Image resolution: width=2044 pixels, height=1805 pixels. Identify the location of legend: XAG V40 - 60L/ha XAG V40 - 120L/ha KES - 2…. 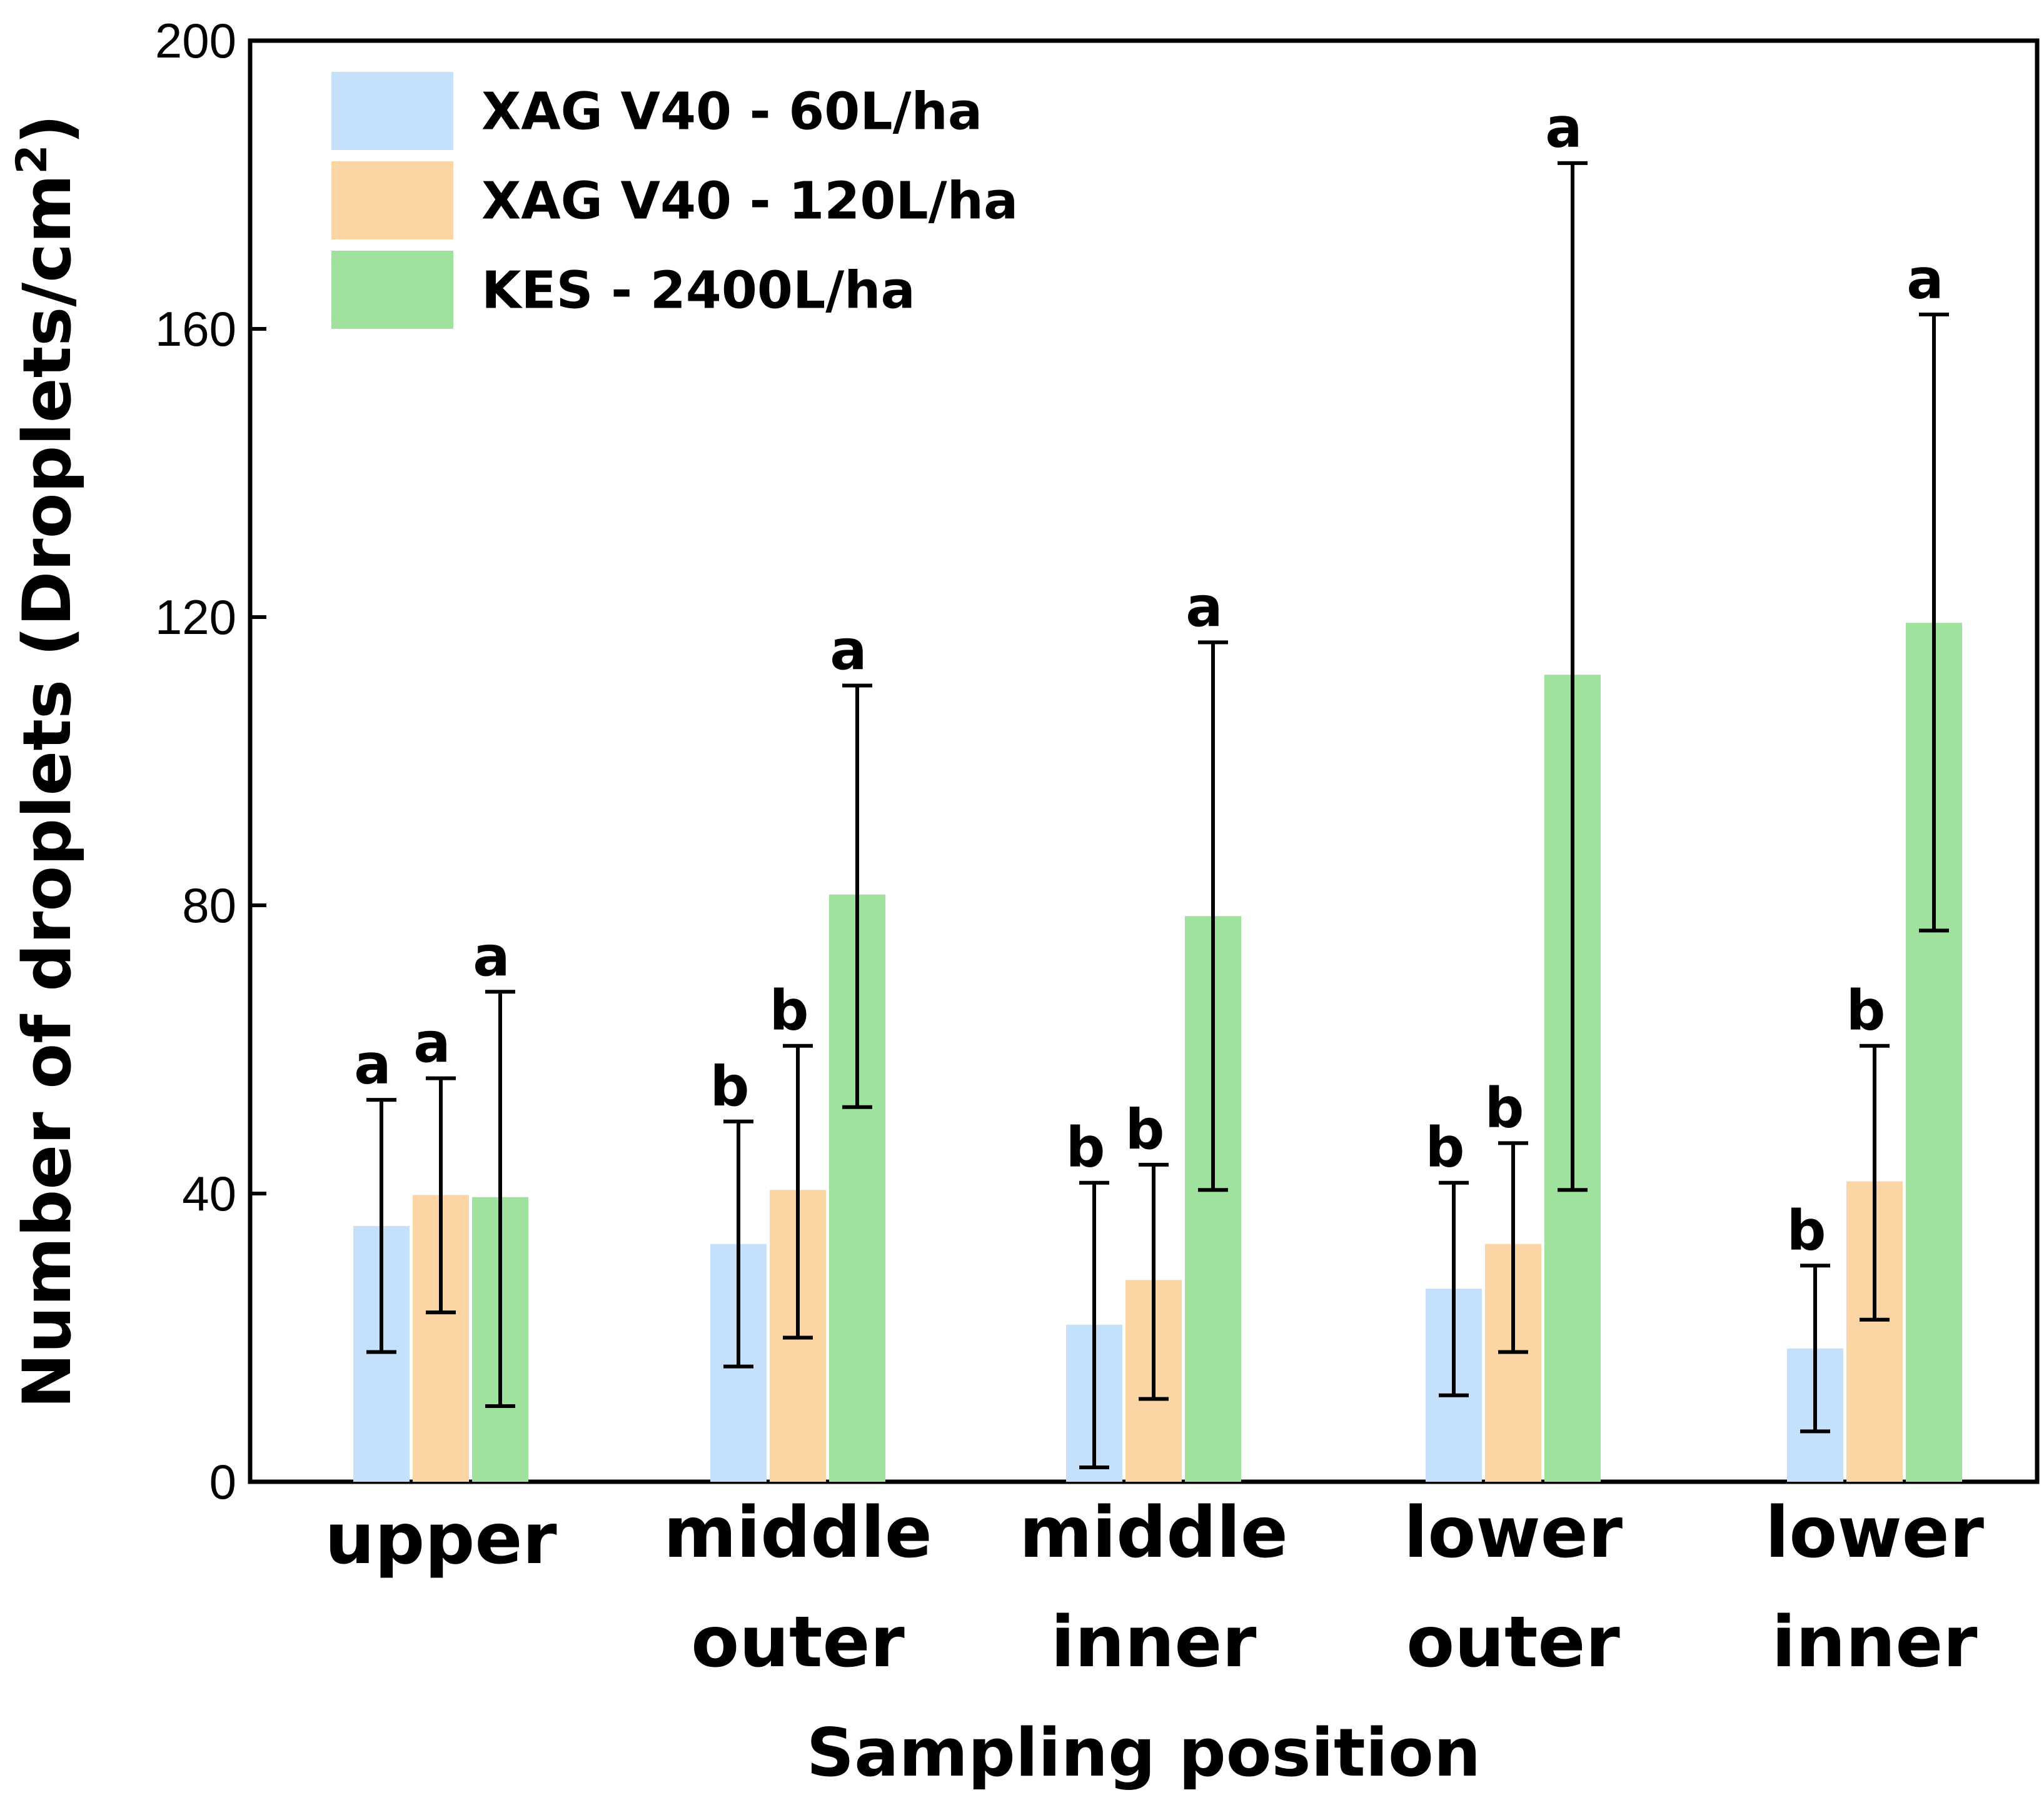
(674, 200).